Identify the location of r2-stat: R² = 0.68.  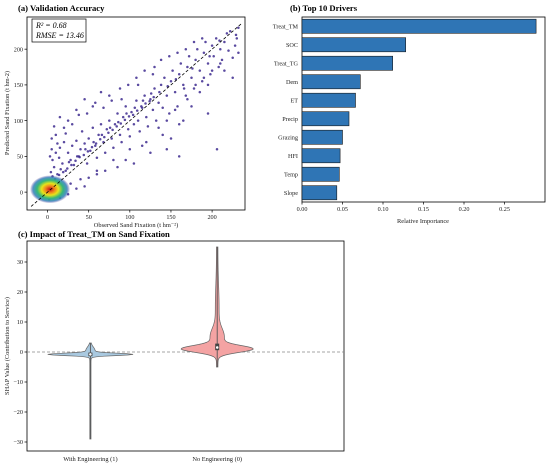
(51, 25).